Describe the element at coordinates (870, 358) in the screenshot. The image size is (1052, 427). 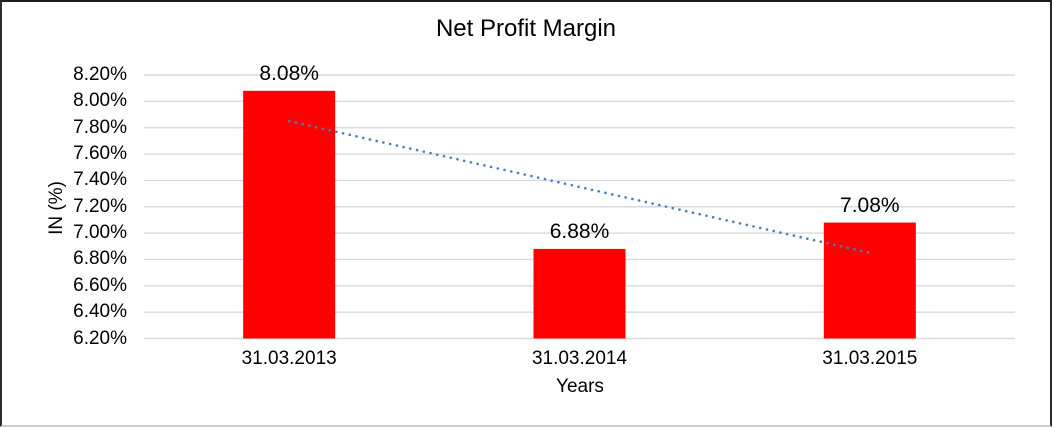
I see `x-axis-category-label: 31.03.2015` at that location.